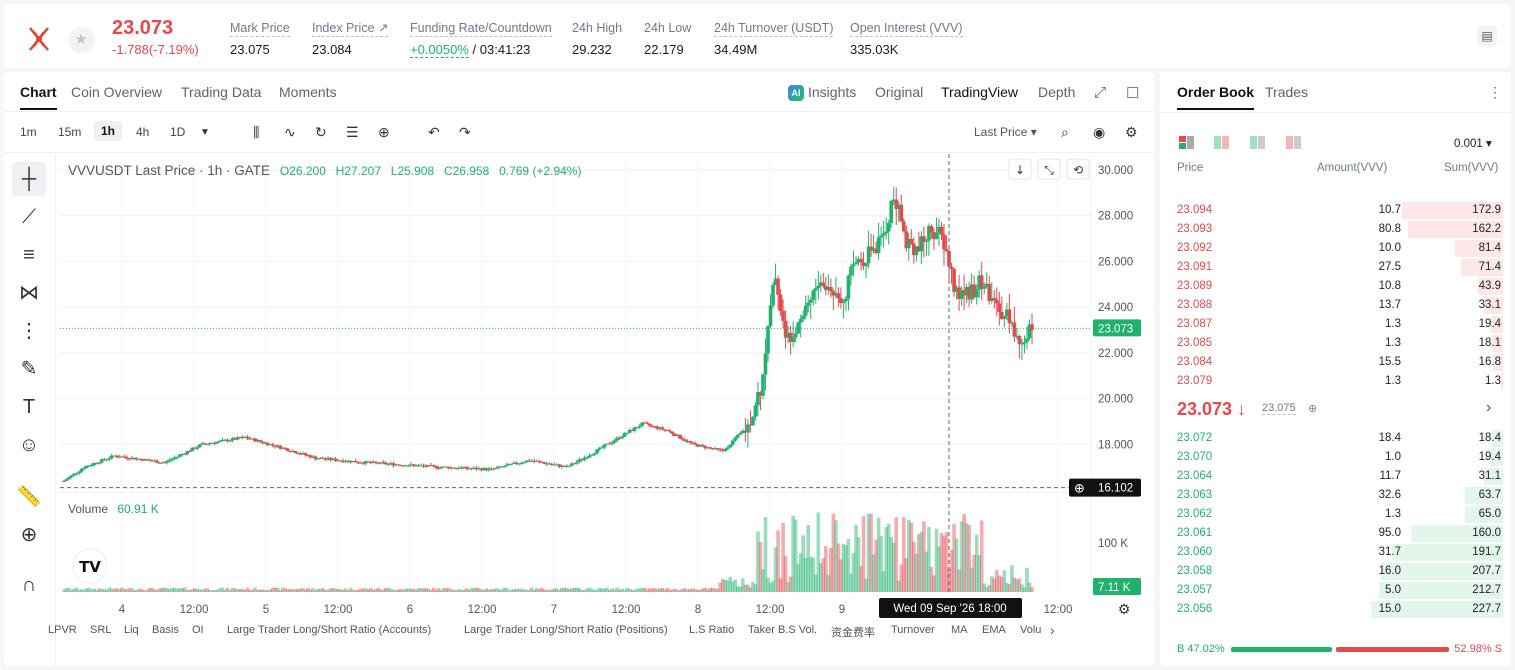 The image size is (1515, 670). What do you see at coordinates (1335, 438) in the screenshot?
I see `bid-row: 23.072 18.4 18.4` at bounding box center [1335, 438].